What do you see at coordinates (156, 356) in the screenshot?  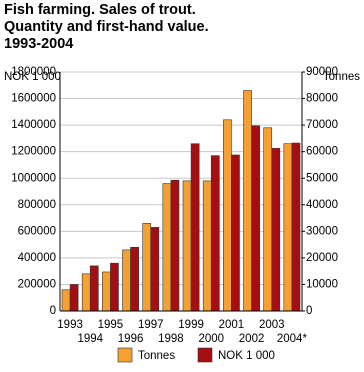 I see `legend-label: Tonnes` at bounding box center [156, 356].